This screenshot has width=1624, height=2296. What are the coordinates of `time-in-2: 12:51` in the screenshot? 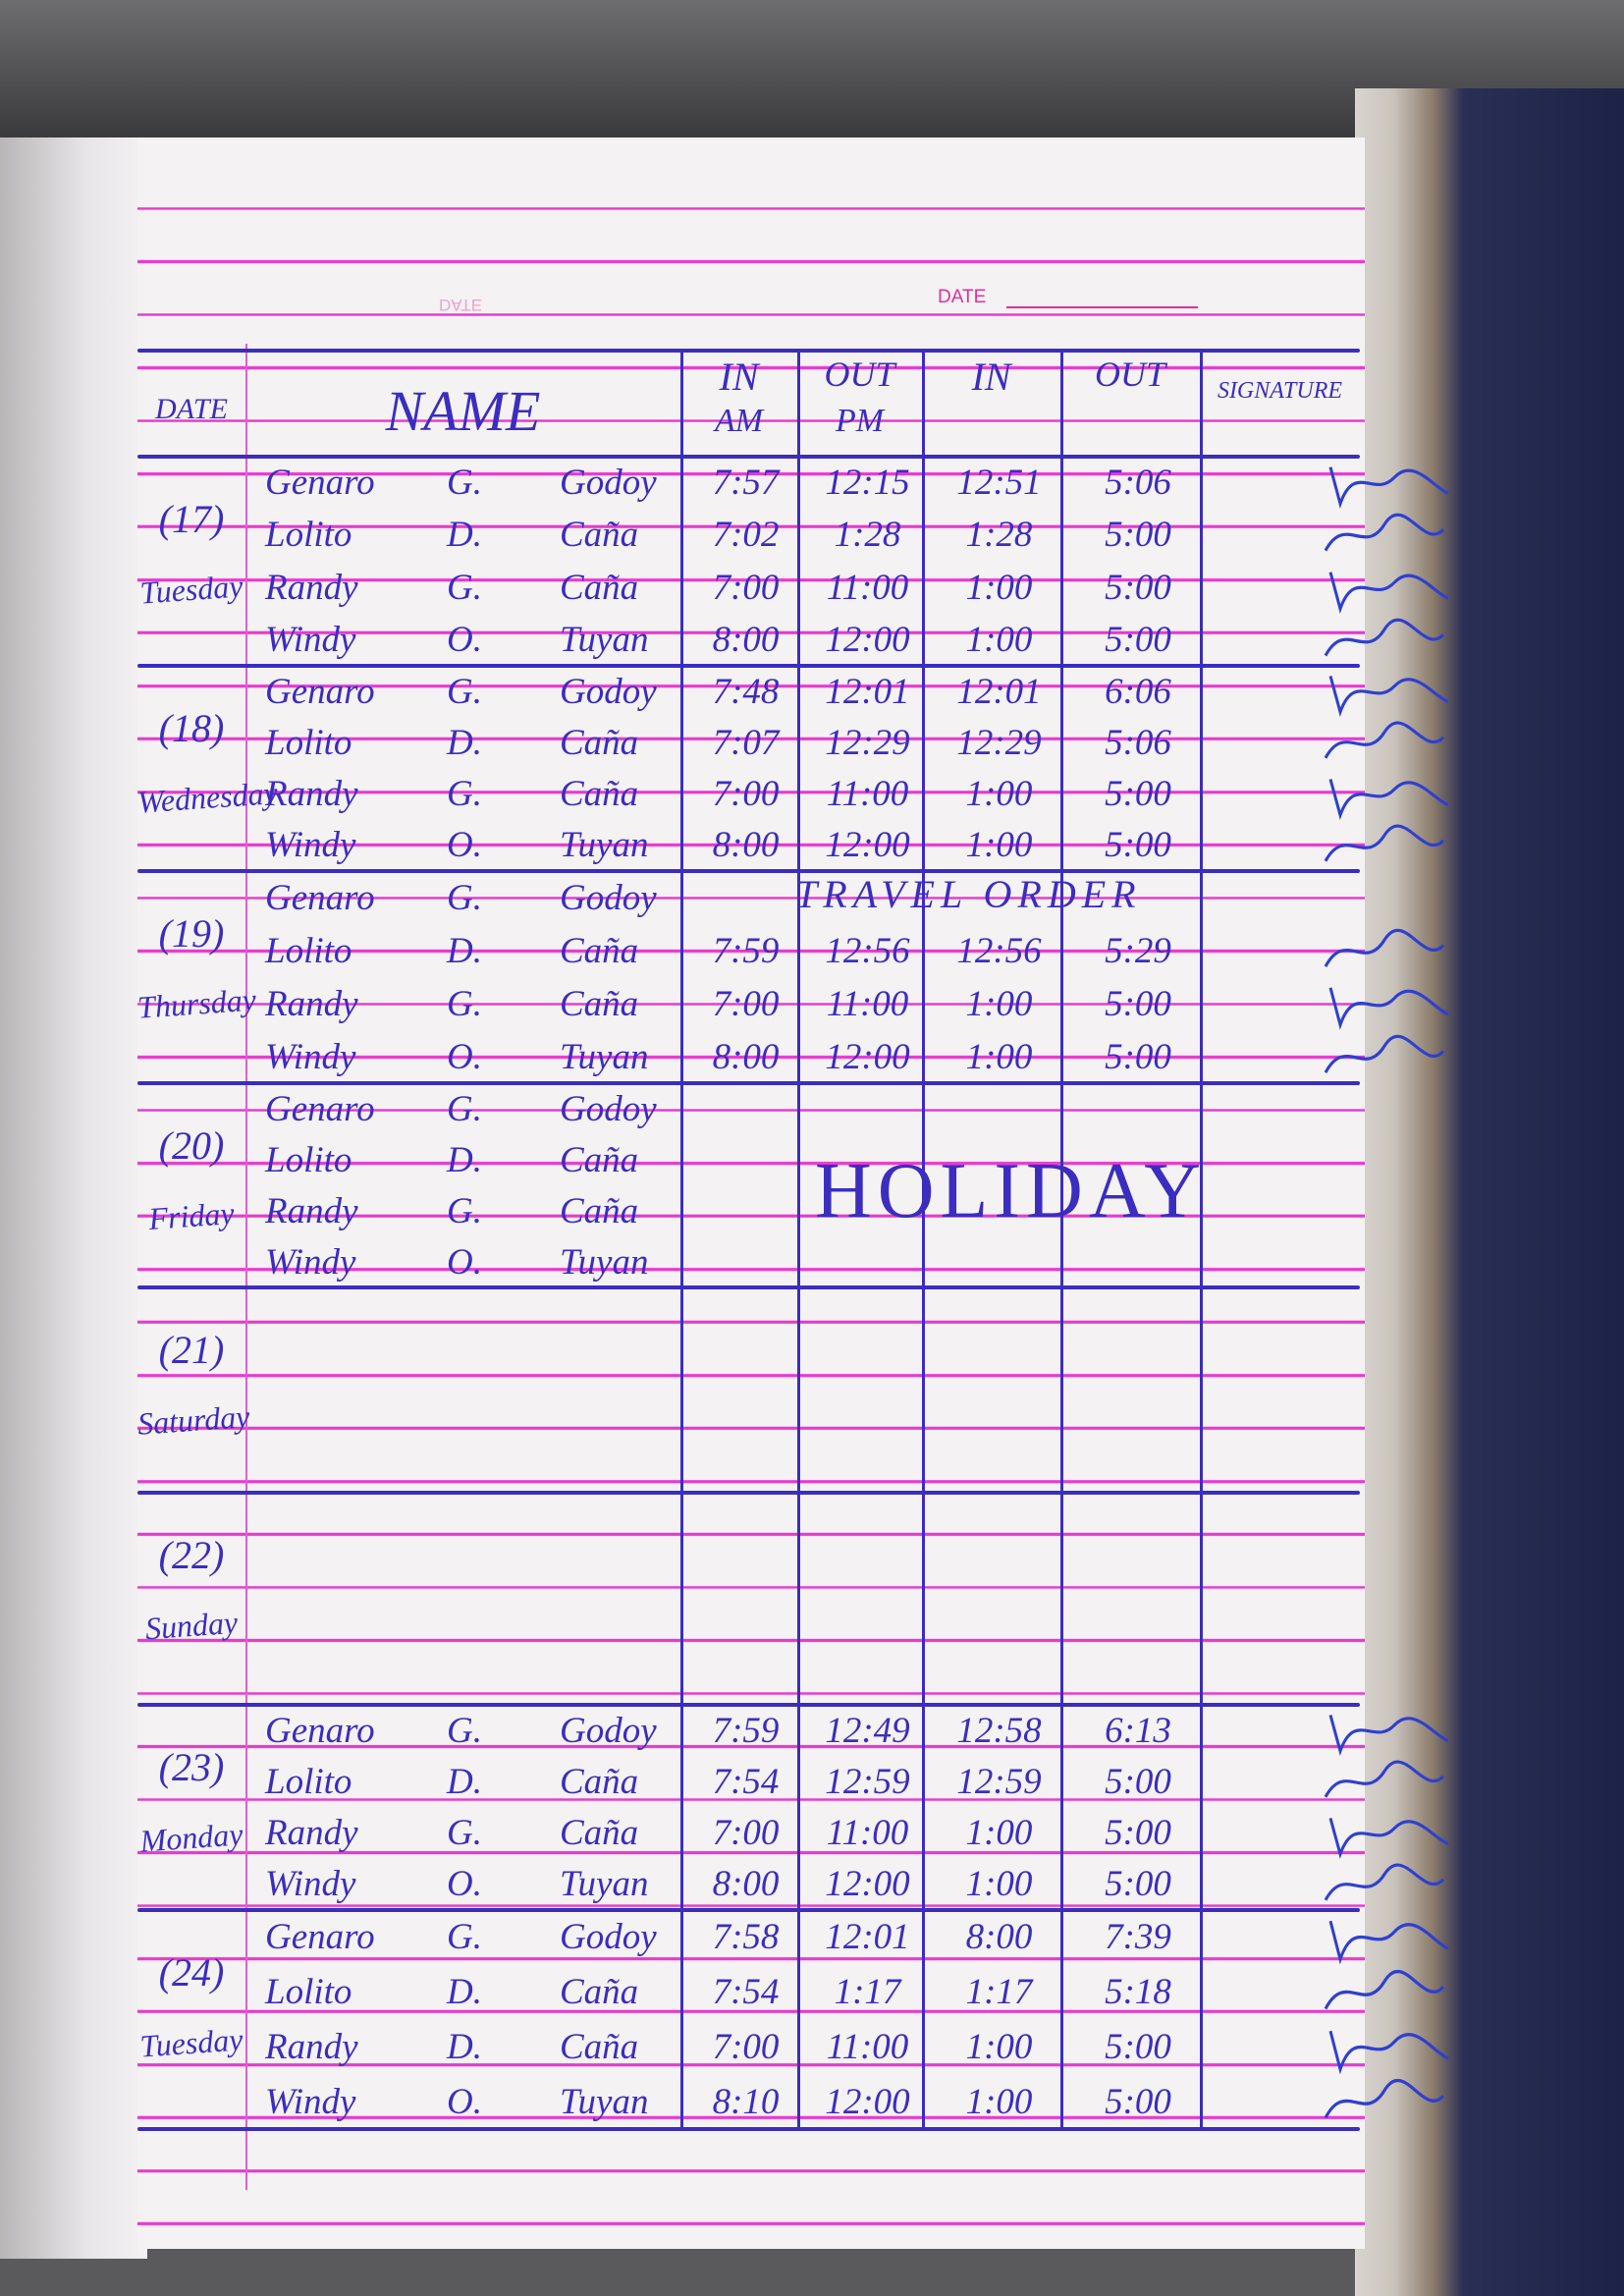 It's located at (999, 483).